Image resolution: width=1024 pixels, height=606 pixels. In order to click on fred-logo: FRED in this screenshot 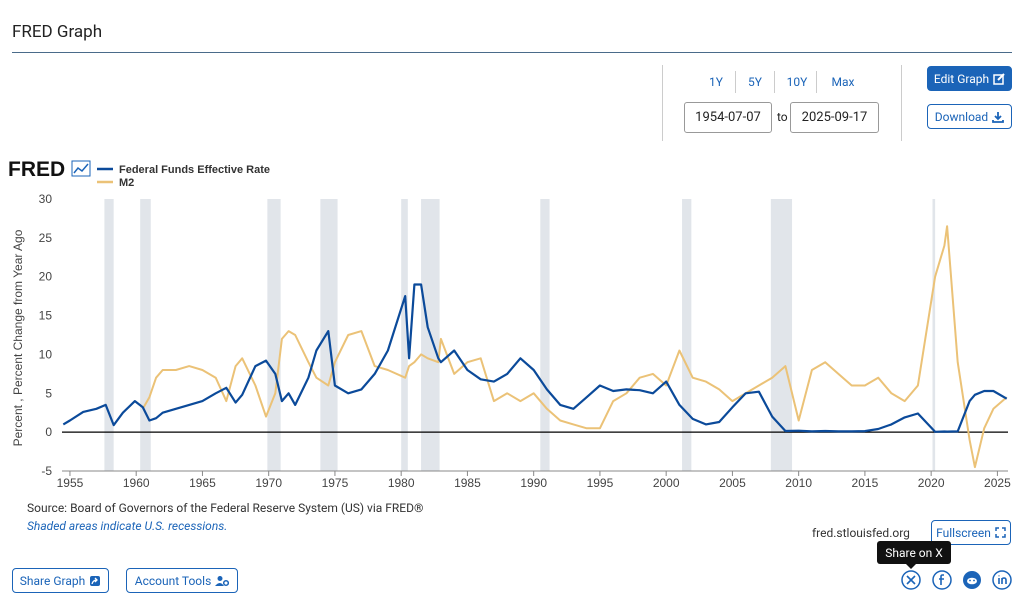, I will do `click(36, 169)`.